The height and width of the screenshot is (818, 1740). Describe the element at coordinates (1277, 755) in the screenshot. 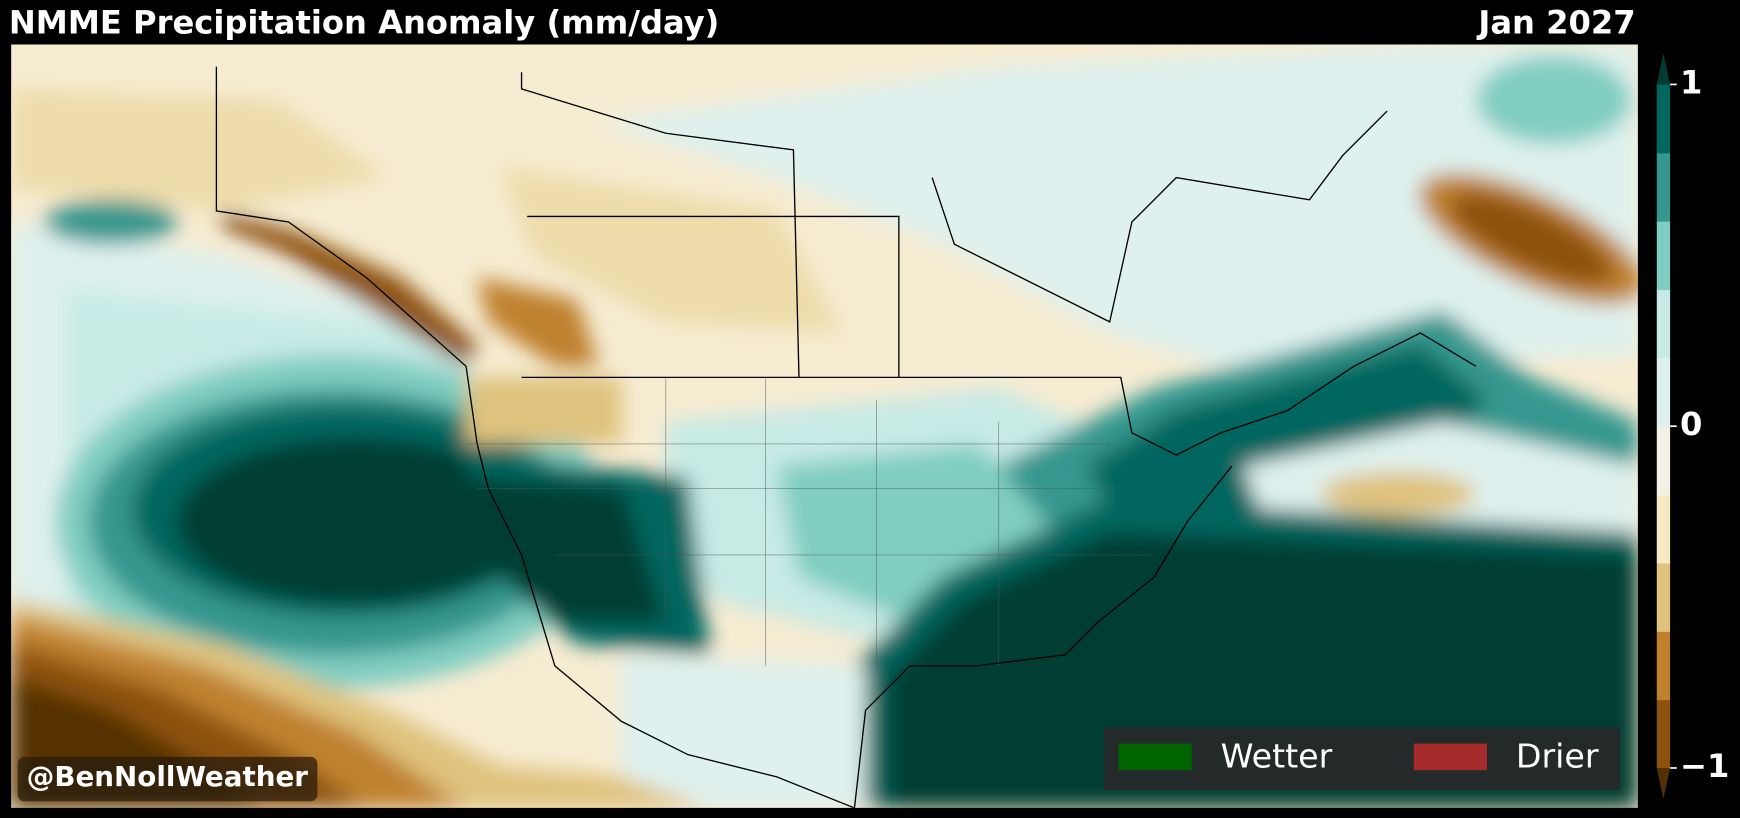

I see `legend-label: Wetter` at that location.